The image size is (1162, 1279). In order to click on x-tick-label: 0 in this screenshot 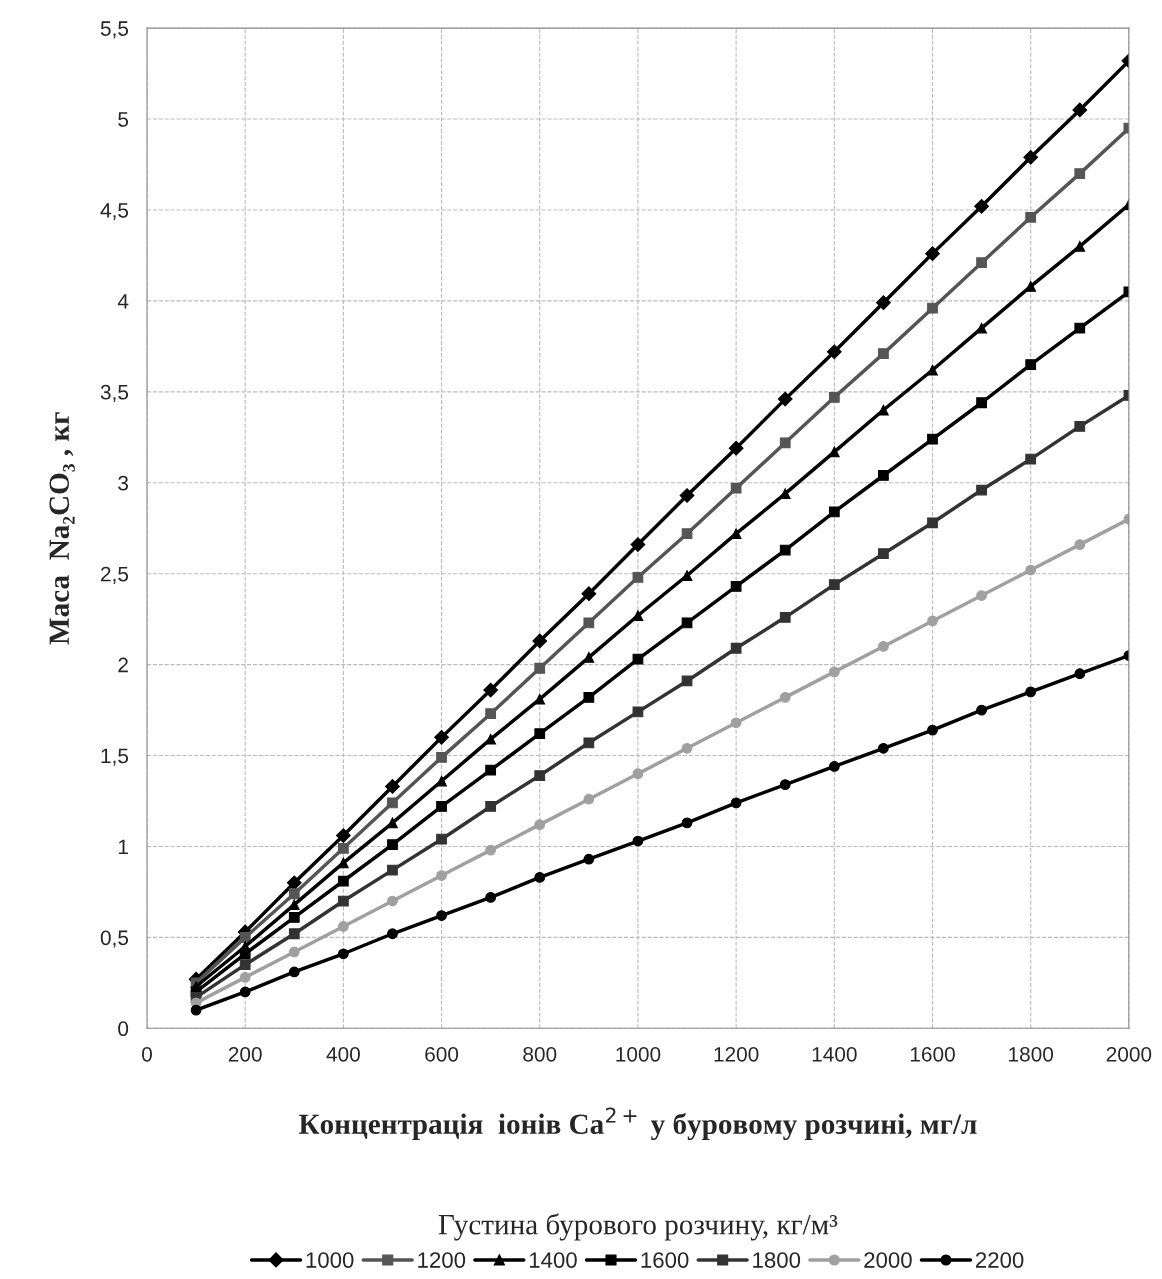, I will do `click(147, 1054)`.